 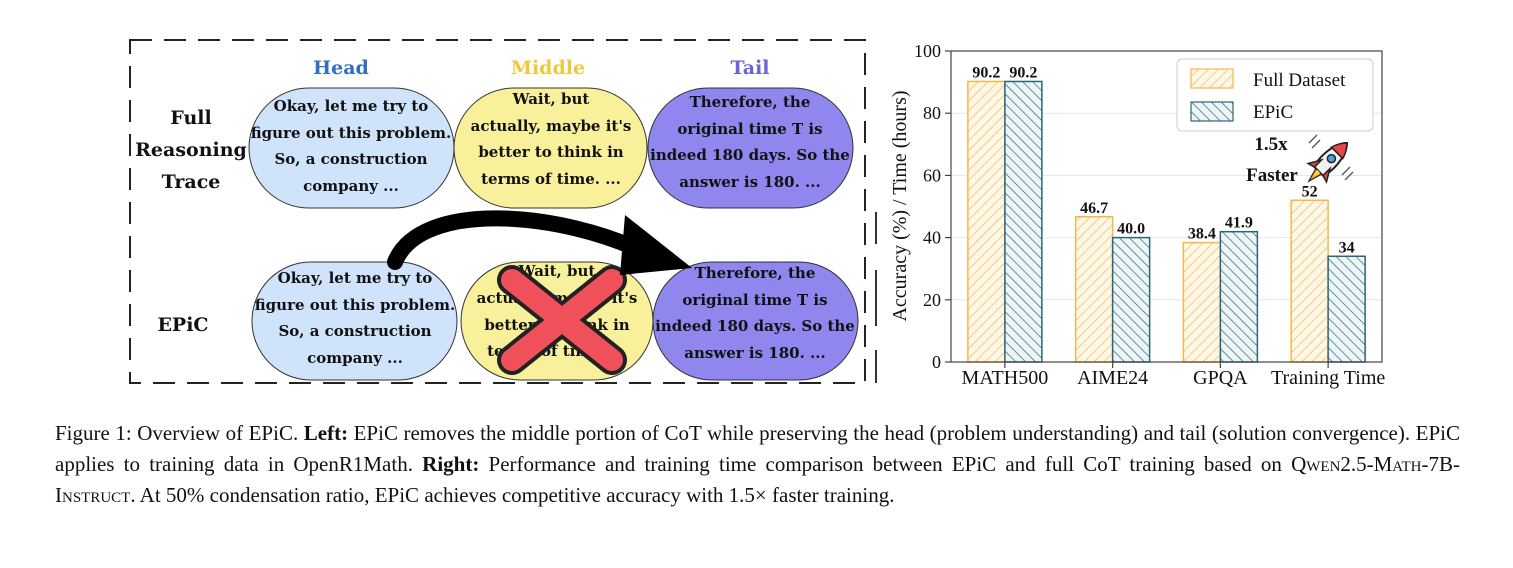 I want to click on rocket-icon, so click(x=1327, y=163).